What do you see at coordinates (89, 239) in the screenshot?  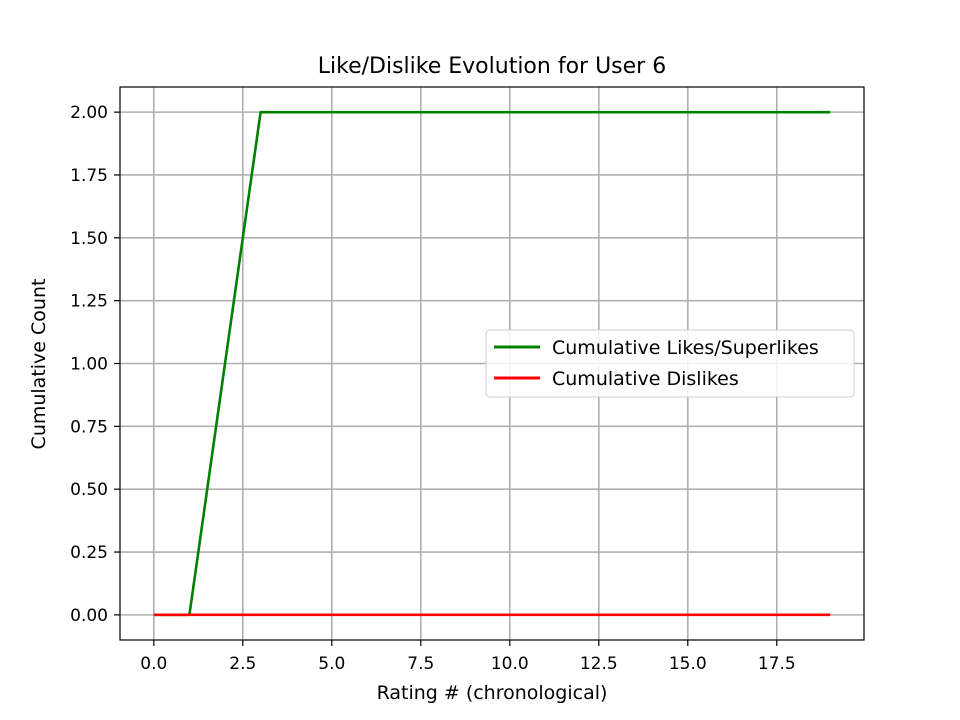 I see `y-tick-label: 1.50` at bounding box center [89, 239].